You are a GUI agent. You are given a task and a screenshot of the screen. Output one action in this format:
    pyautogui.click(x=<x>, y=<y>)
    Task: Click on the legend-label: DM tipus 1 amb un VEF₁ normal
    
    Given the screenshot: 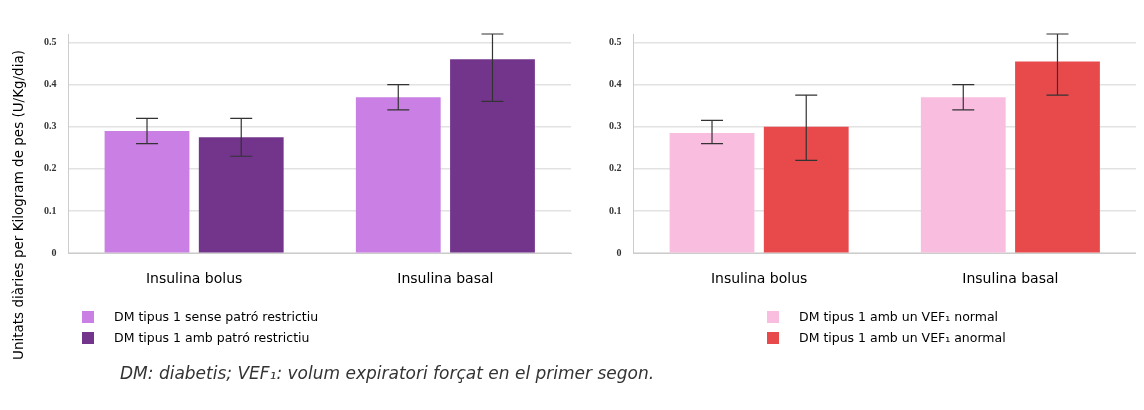 What is the action you would take?
    pyautogui.click(x=899, y=316)
    